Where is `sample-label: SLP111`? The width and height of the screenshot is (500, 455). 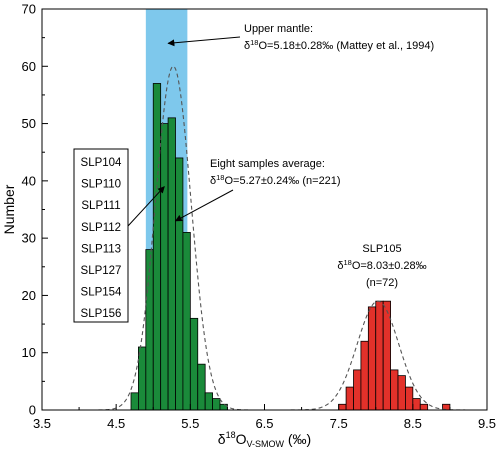 sample-label: SLP111 is located at coordinates (100, 206).